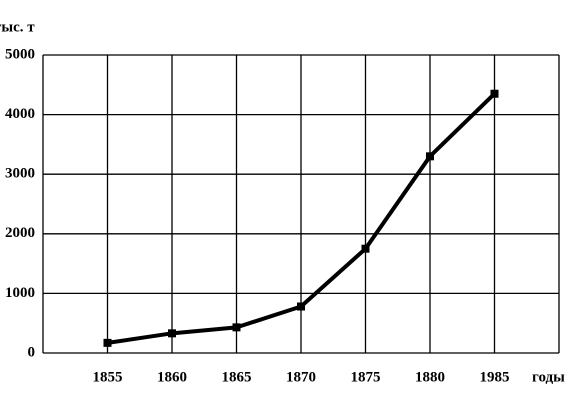  I want to click on x-tick-label: 1860, so click(172, 377).